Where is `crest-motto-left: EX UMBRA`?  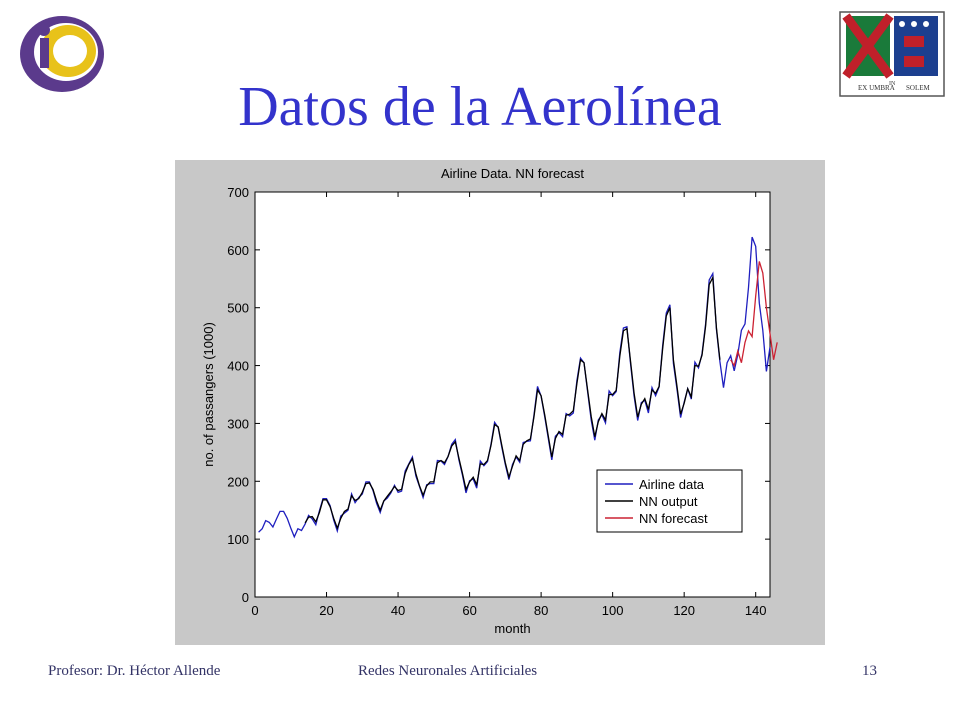
crest-motto-left: EX UMBRA is located at coordinates (876, 88).